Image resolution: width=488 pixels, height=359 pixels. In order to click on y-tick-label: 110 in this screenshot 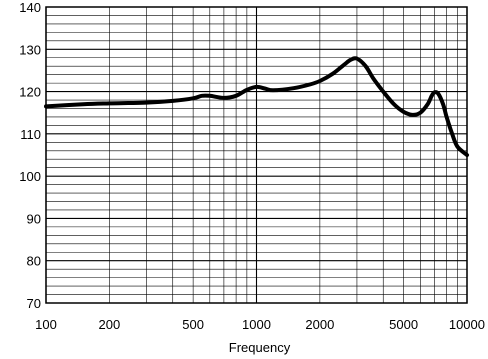, I will do `click(30, 134)`.